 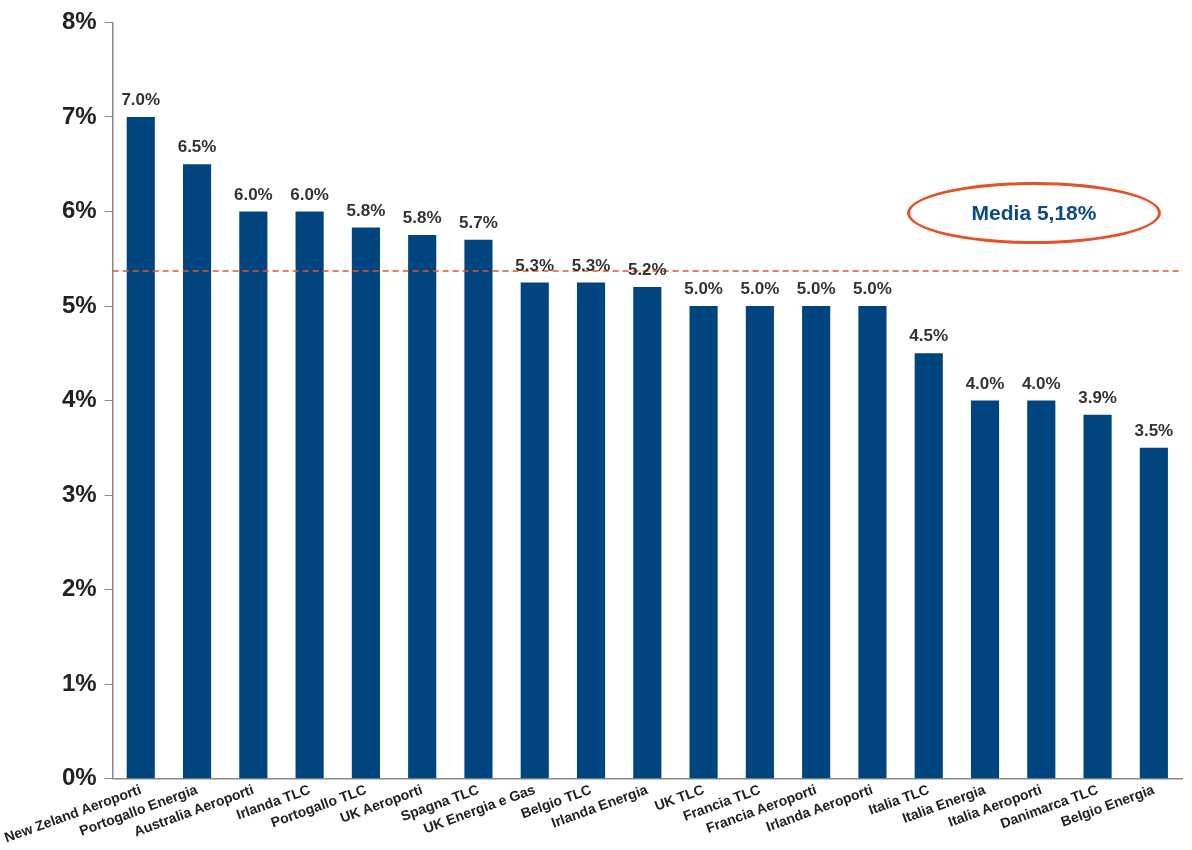 What do you see at coordinates (478, 223) in the screenshot?
I see `data-label: 5.7%` at bounding box center [478, 223].